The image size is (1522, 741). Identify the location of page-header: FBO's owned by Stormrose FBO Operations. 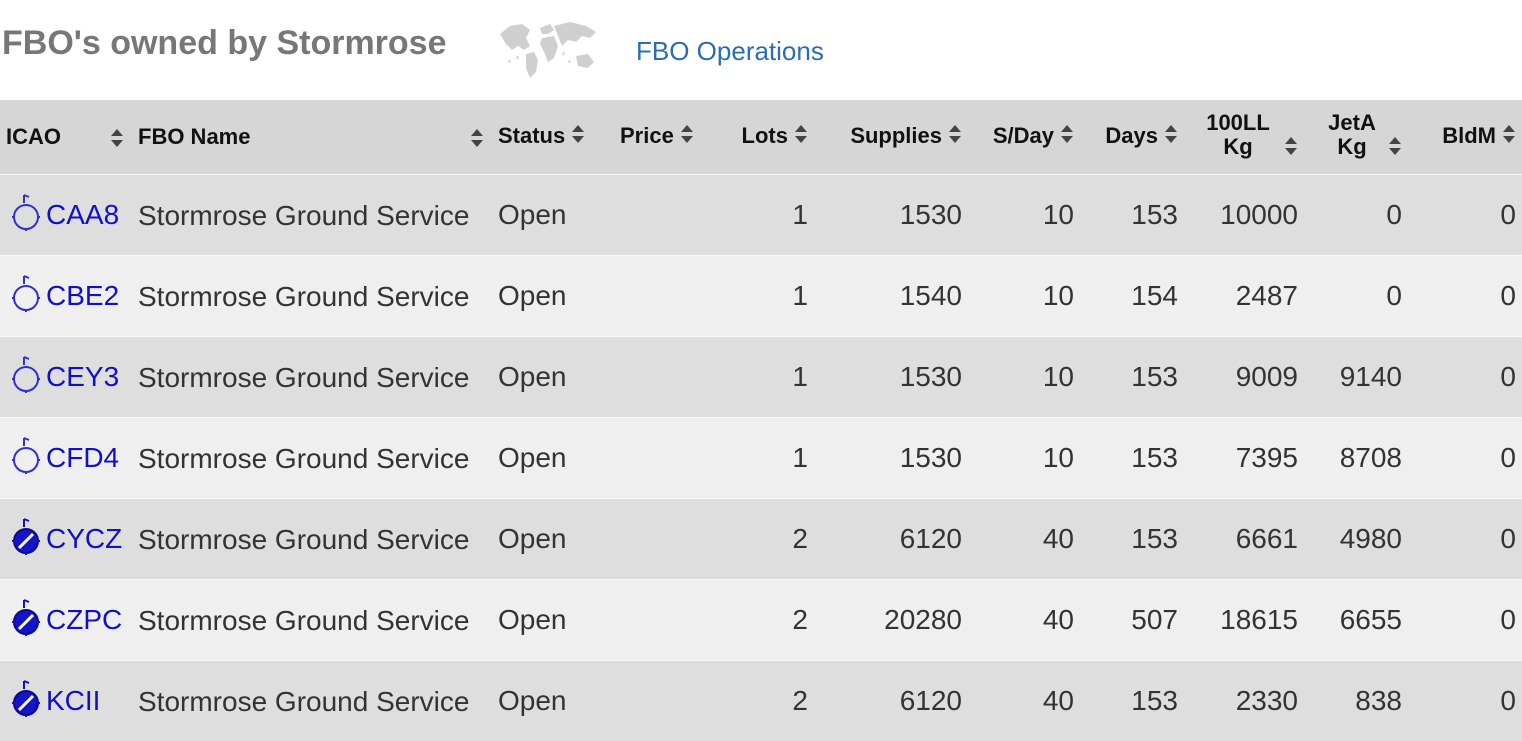
(761, 50).